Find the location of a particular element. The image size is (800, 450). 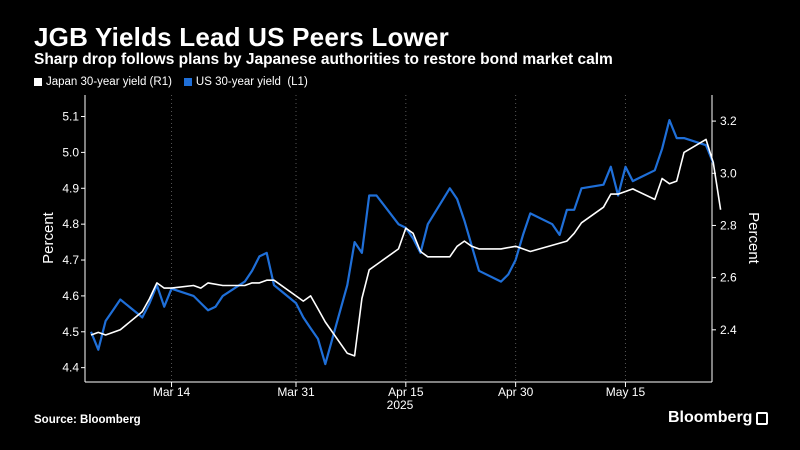

legend-item-us: US 30-year yield (L1) is located at coordinates (245, 82).